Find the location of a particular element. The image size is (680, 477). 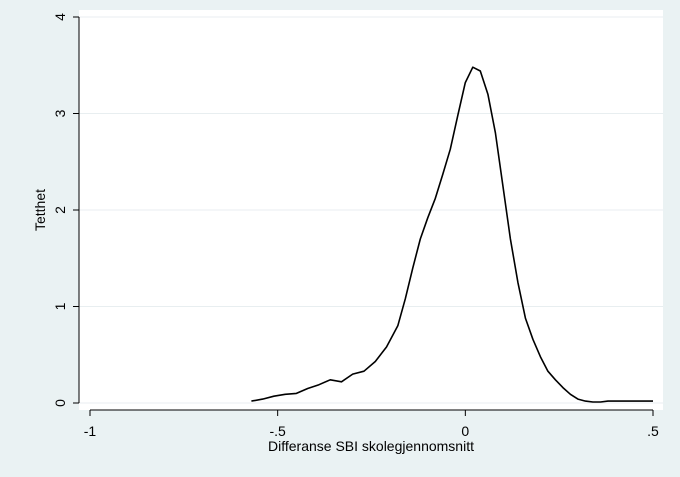

y-tick-label: 1 is located at coordinates (60, 306).